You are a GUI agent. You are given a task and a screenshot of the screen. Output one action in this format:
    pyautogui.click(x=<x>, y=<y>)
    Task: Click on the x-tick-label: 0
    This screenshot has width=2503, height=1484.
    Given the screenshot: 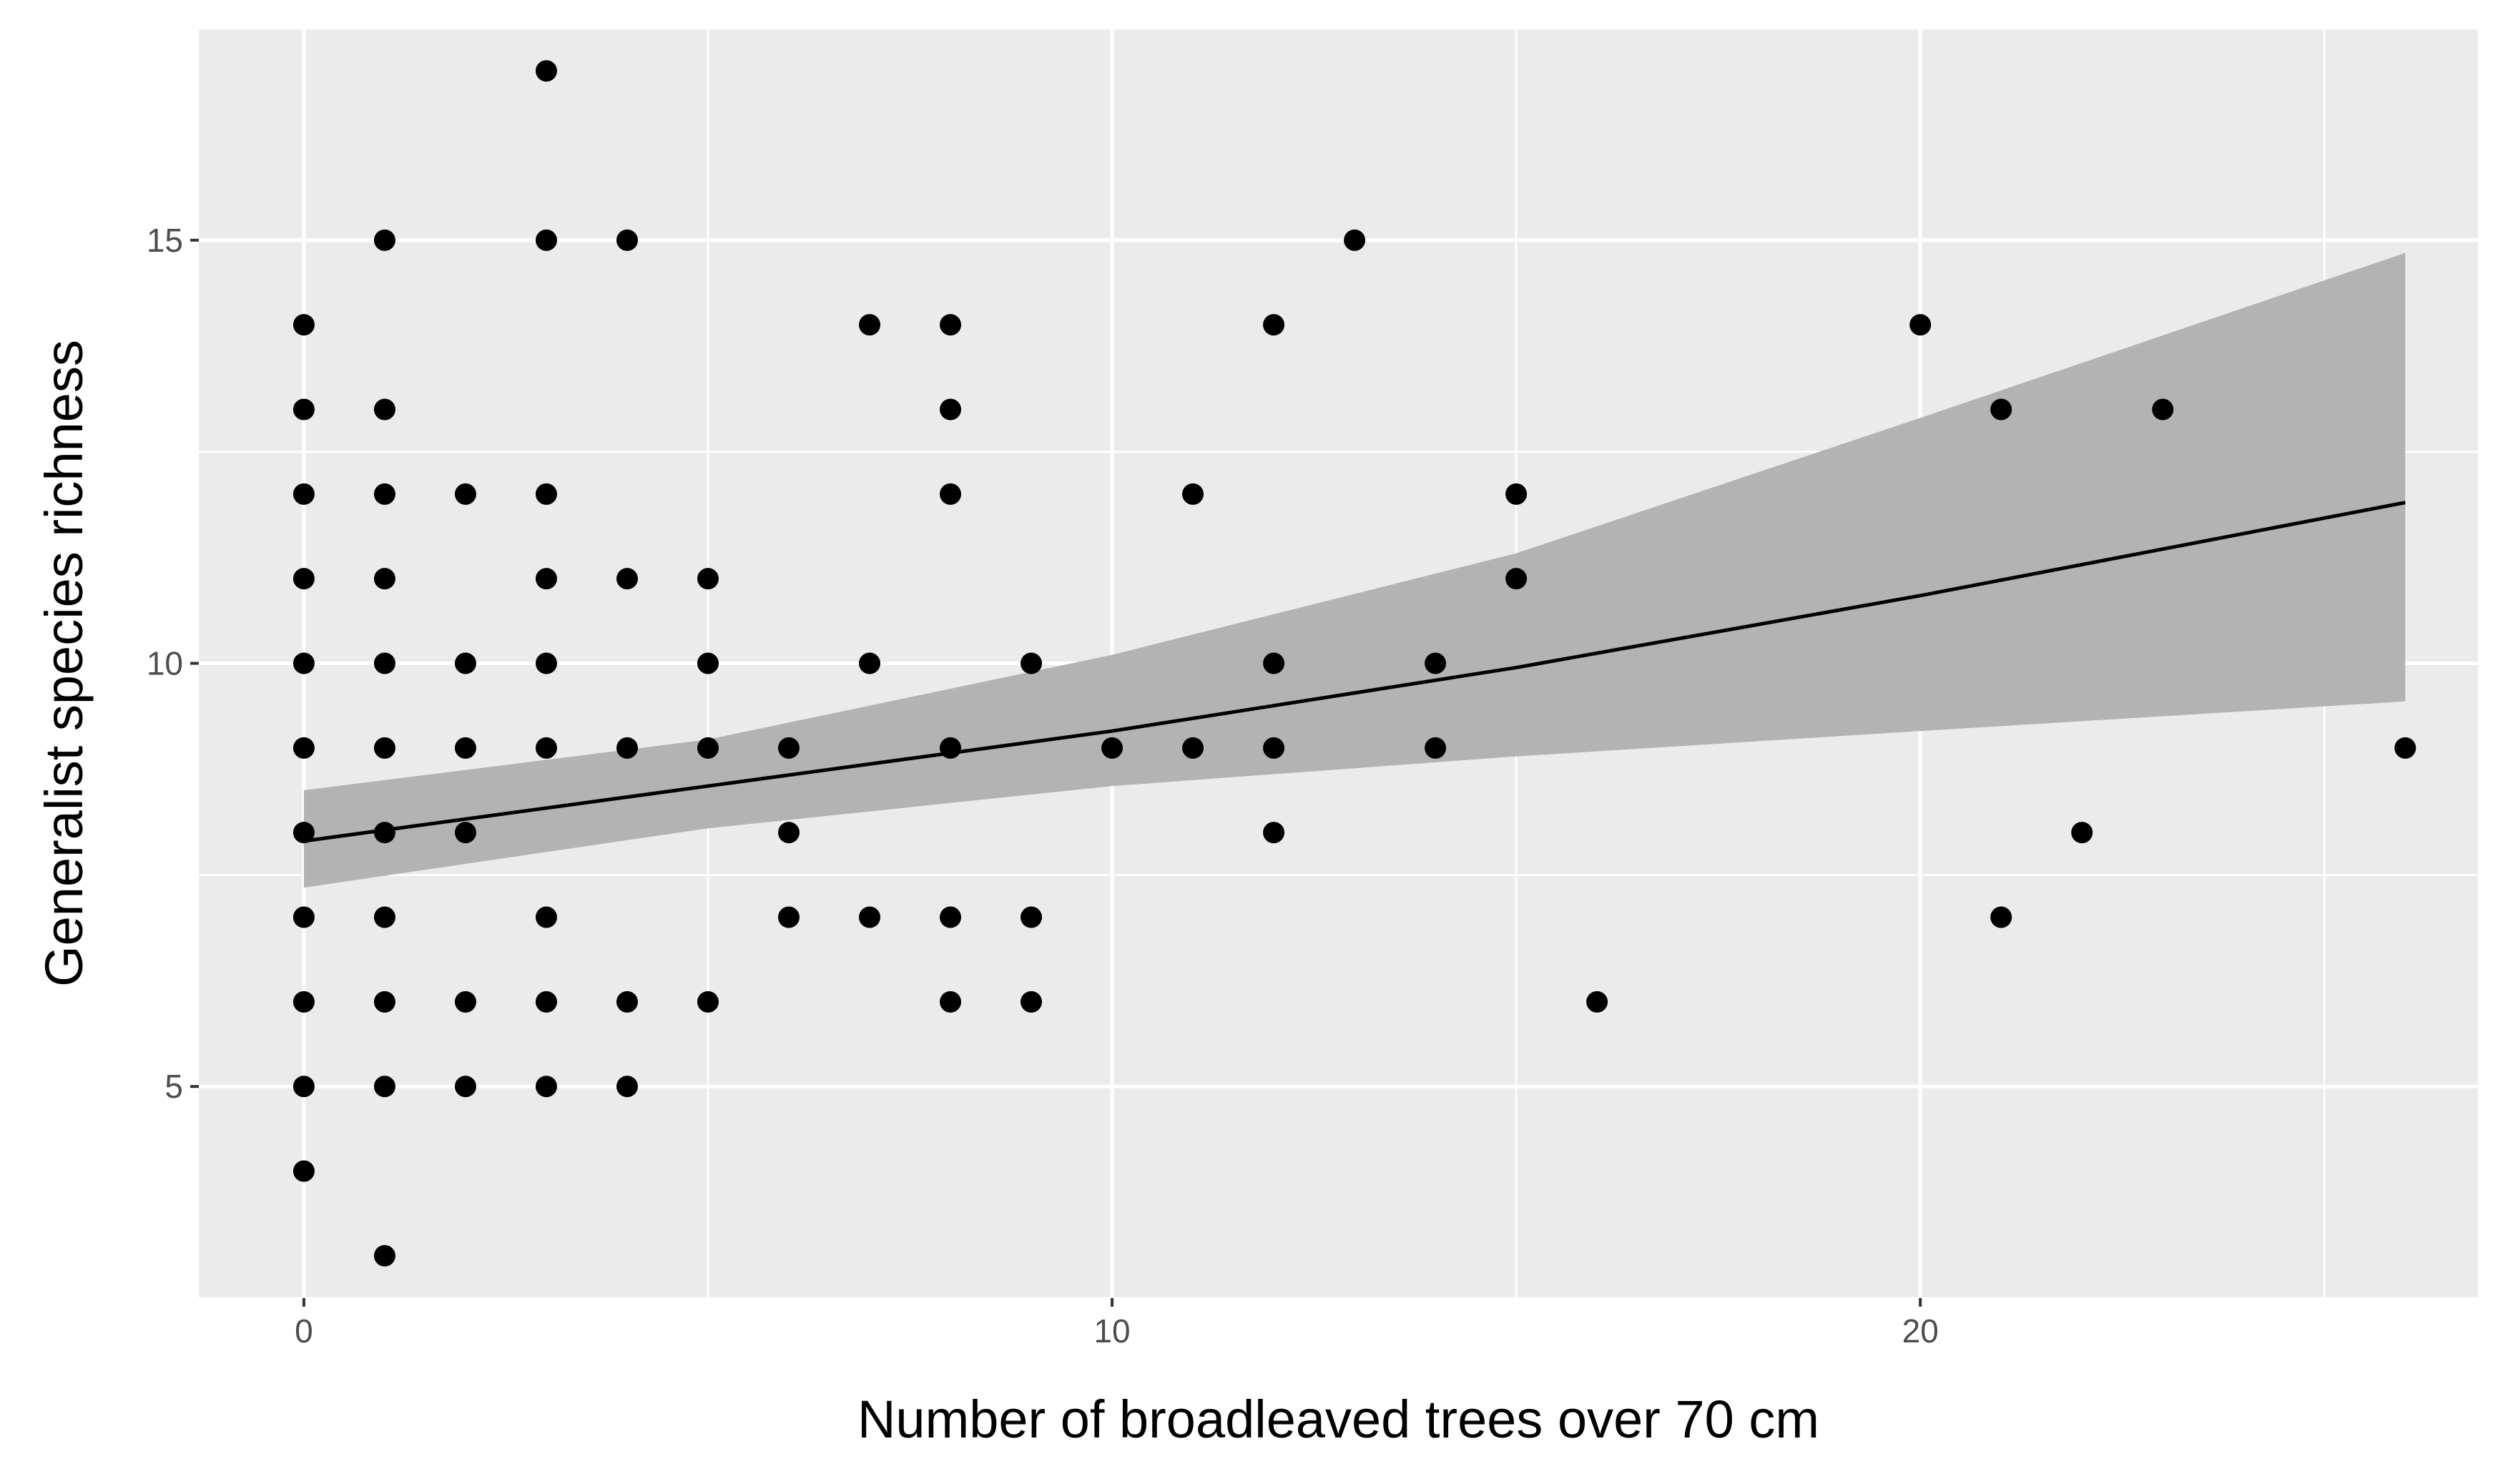 What is the action you would take?
    pyautogui.click(x=304, y=1331)
    